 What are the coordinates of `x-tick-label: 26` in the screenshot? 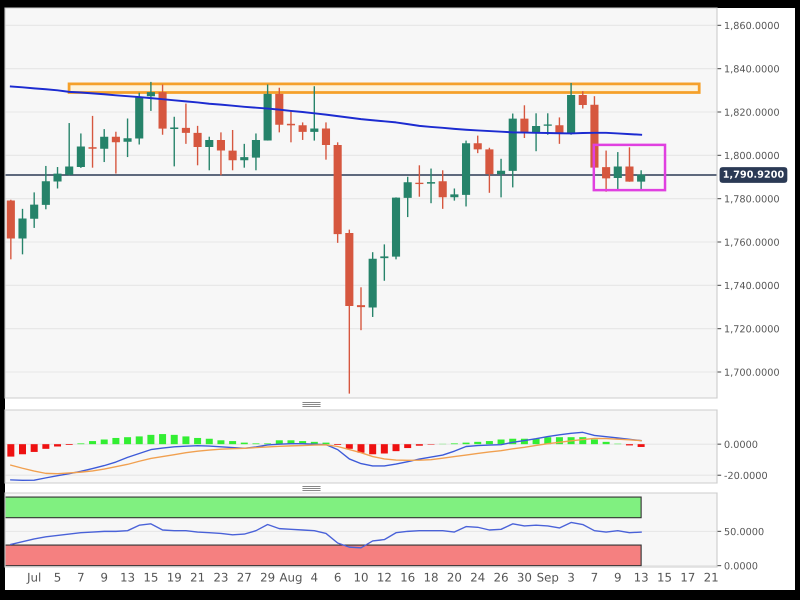 It's located at (501, 577).